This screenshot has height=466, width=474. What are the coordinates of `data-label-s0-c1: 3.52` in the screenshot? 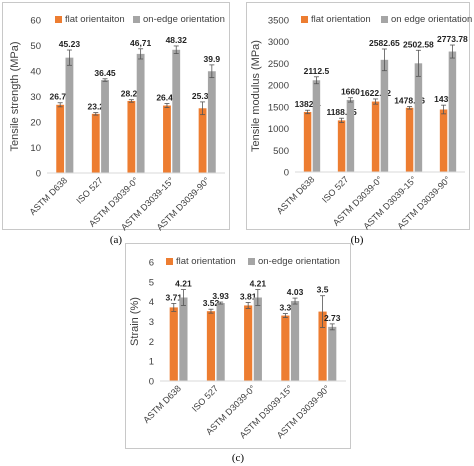 It's located at (211, 303).